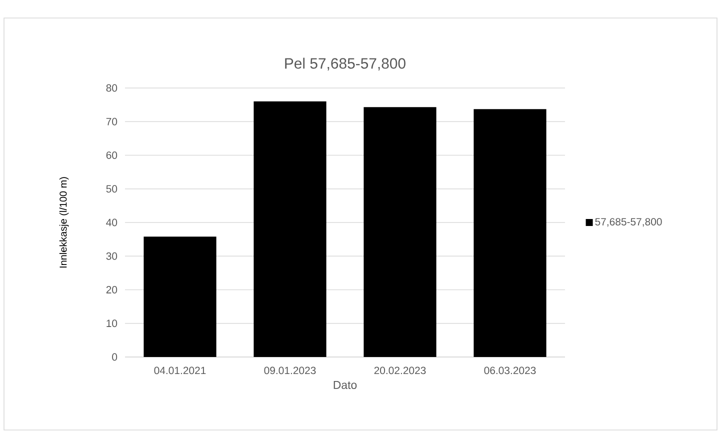 This screenshot has width=721, height=434. What do you see at coordinates (112, 290) in the screenshot?
I see `y-tick-label: 20` at bounding box center [112, 290].